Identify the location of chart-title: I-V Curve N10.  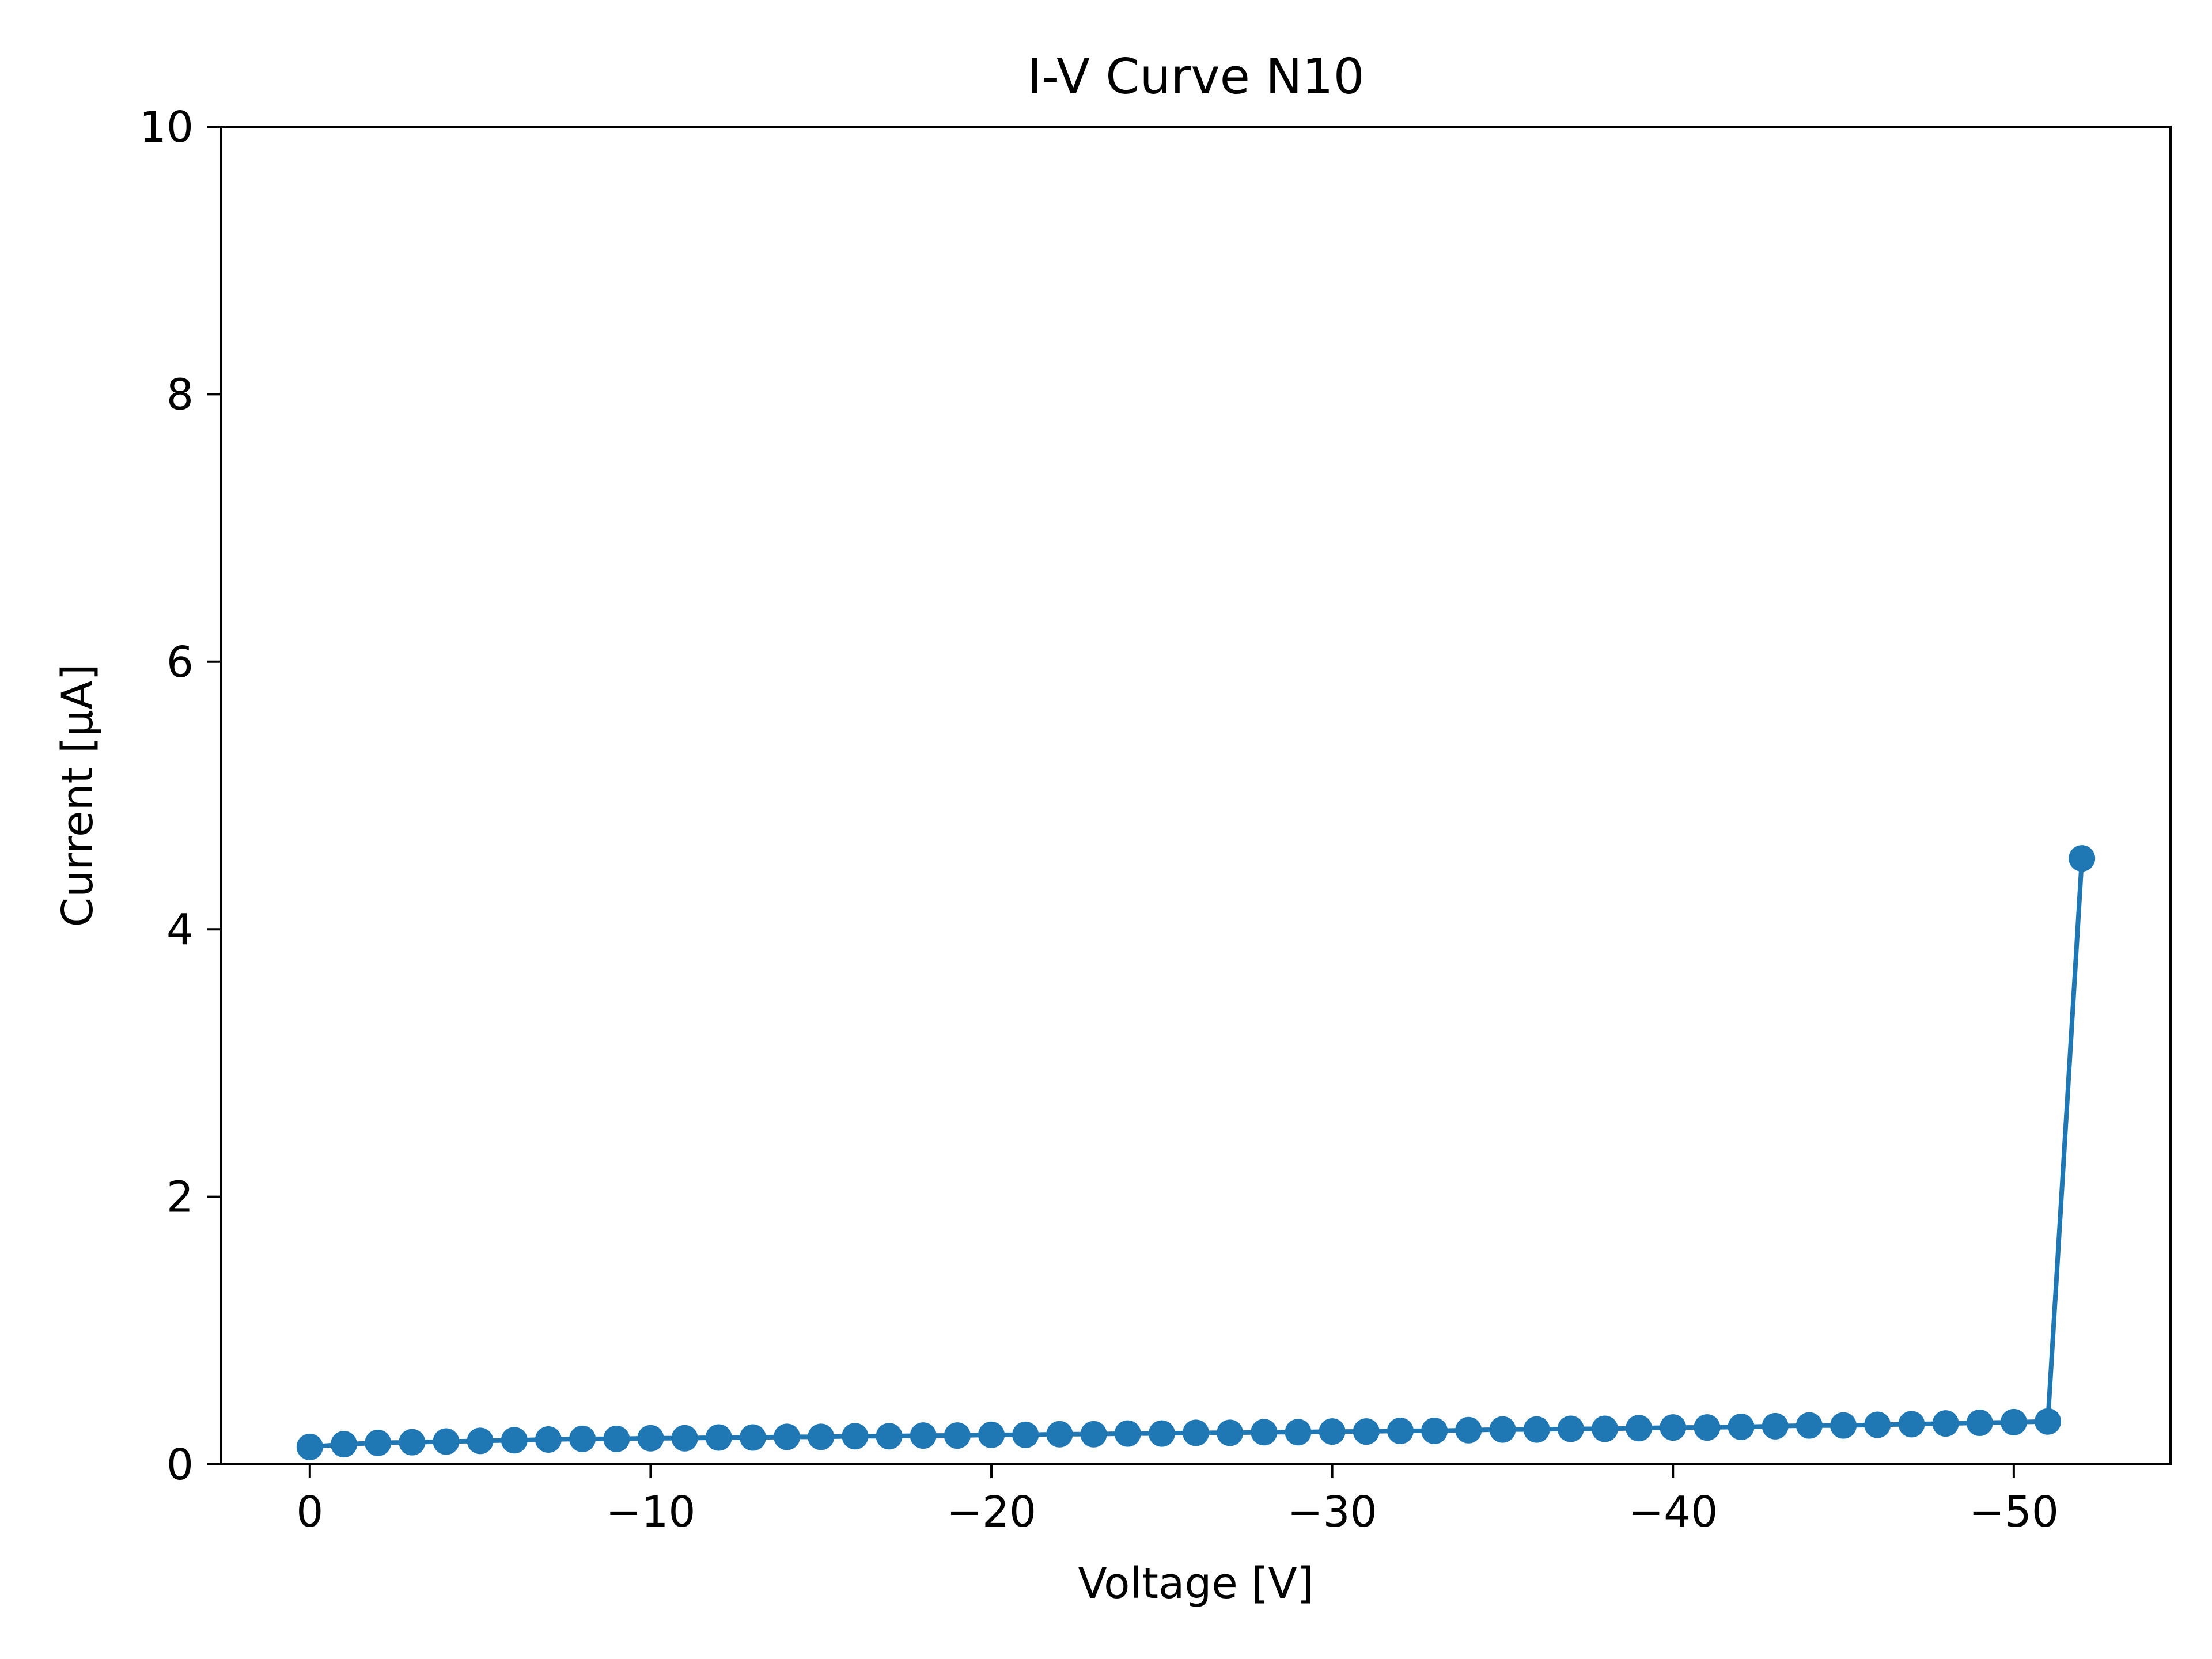
(1195, 76).